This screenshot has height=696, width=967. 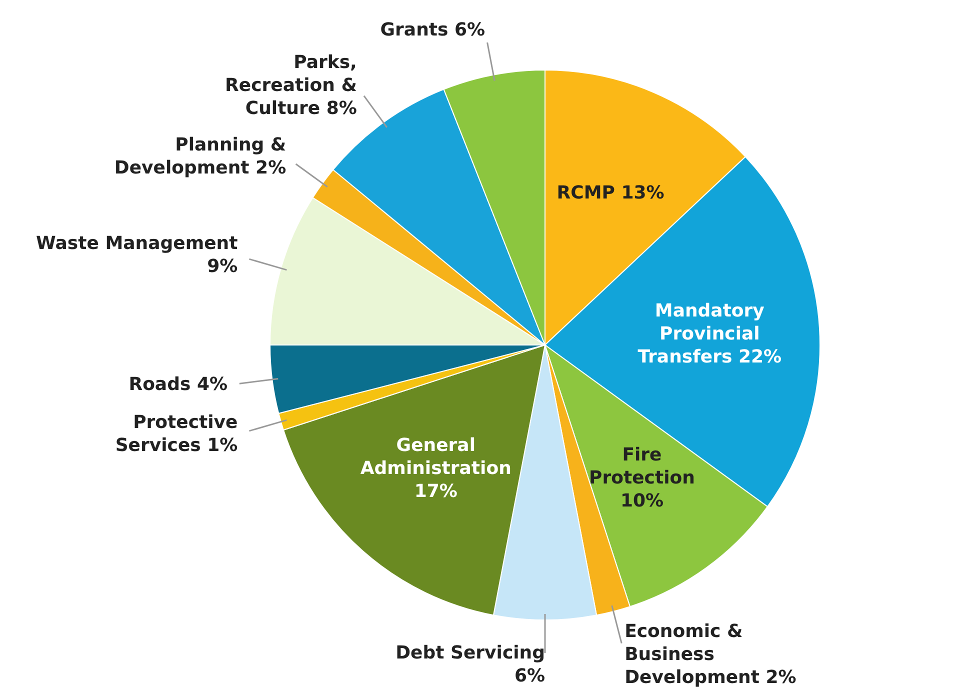 What do you see at coordinates (200, 156) in the screenshot?
I see `slice-label: Planning & Development 2%` at bounding box center [200, 156].